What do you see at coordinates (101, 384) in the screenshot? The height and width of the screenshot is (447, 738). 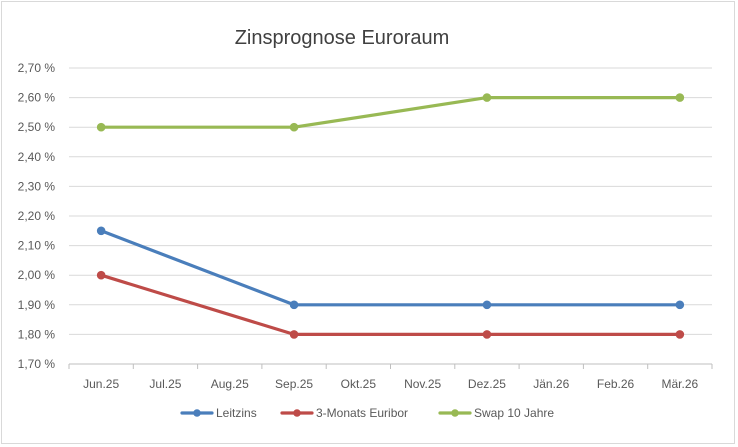 I see `x-tick-label: Jun.25` at bounding box center [101, 384].